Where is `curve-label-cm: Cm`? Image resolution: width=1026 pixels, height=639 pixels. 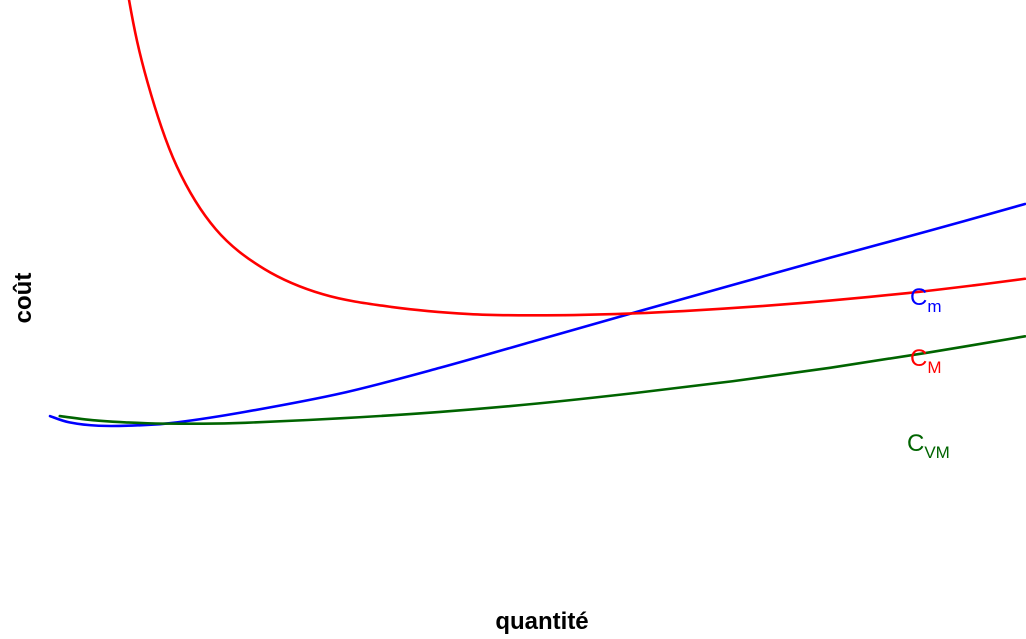 curve-label-cm: Cm is located at coordinates (926, 300).